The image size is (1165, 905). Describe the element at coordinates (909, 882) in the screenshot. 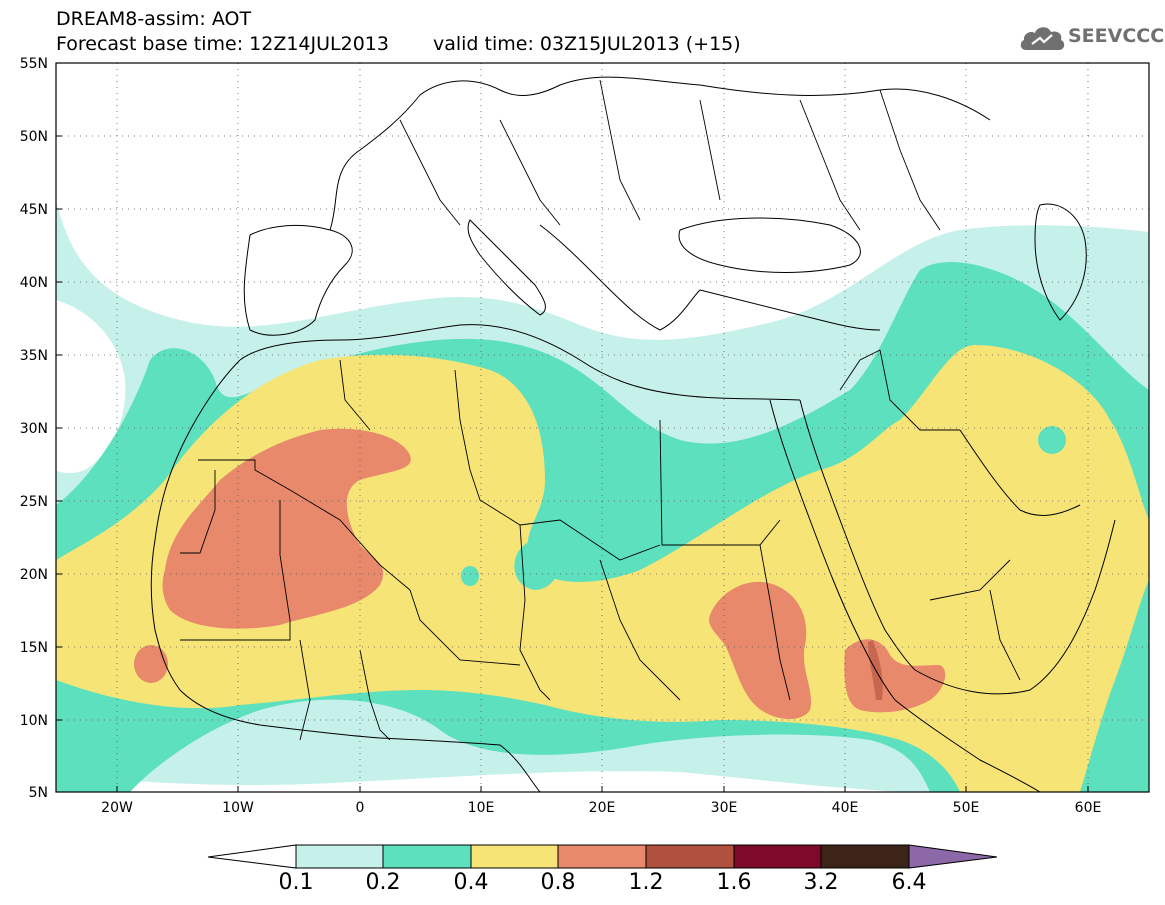

I see `colorbar-level: 6.4` at that location.